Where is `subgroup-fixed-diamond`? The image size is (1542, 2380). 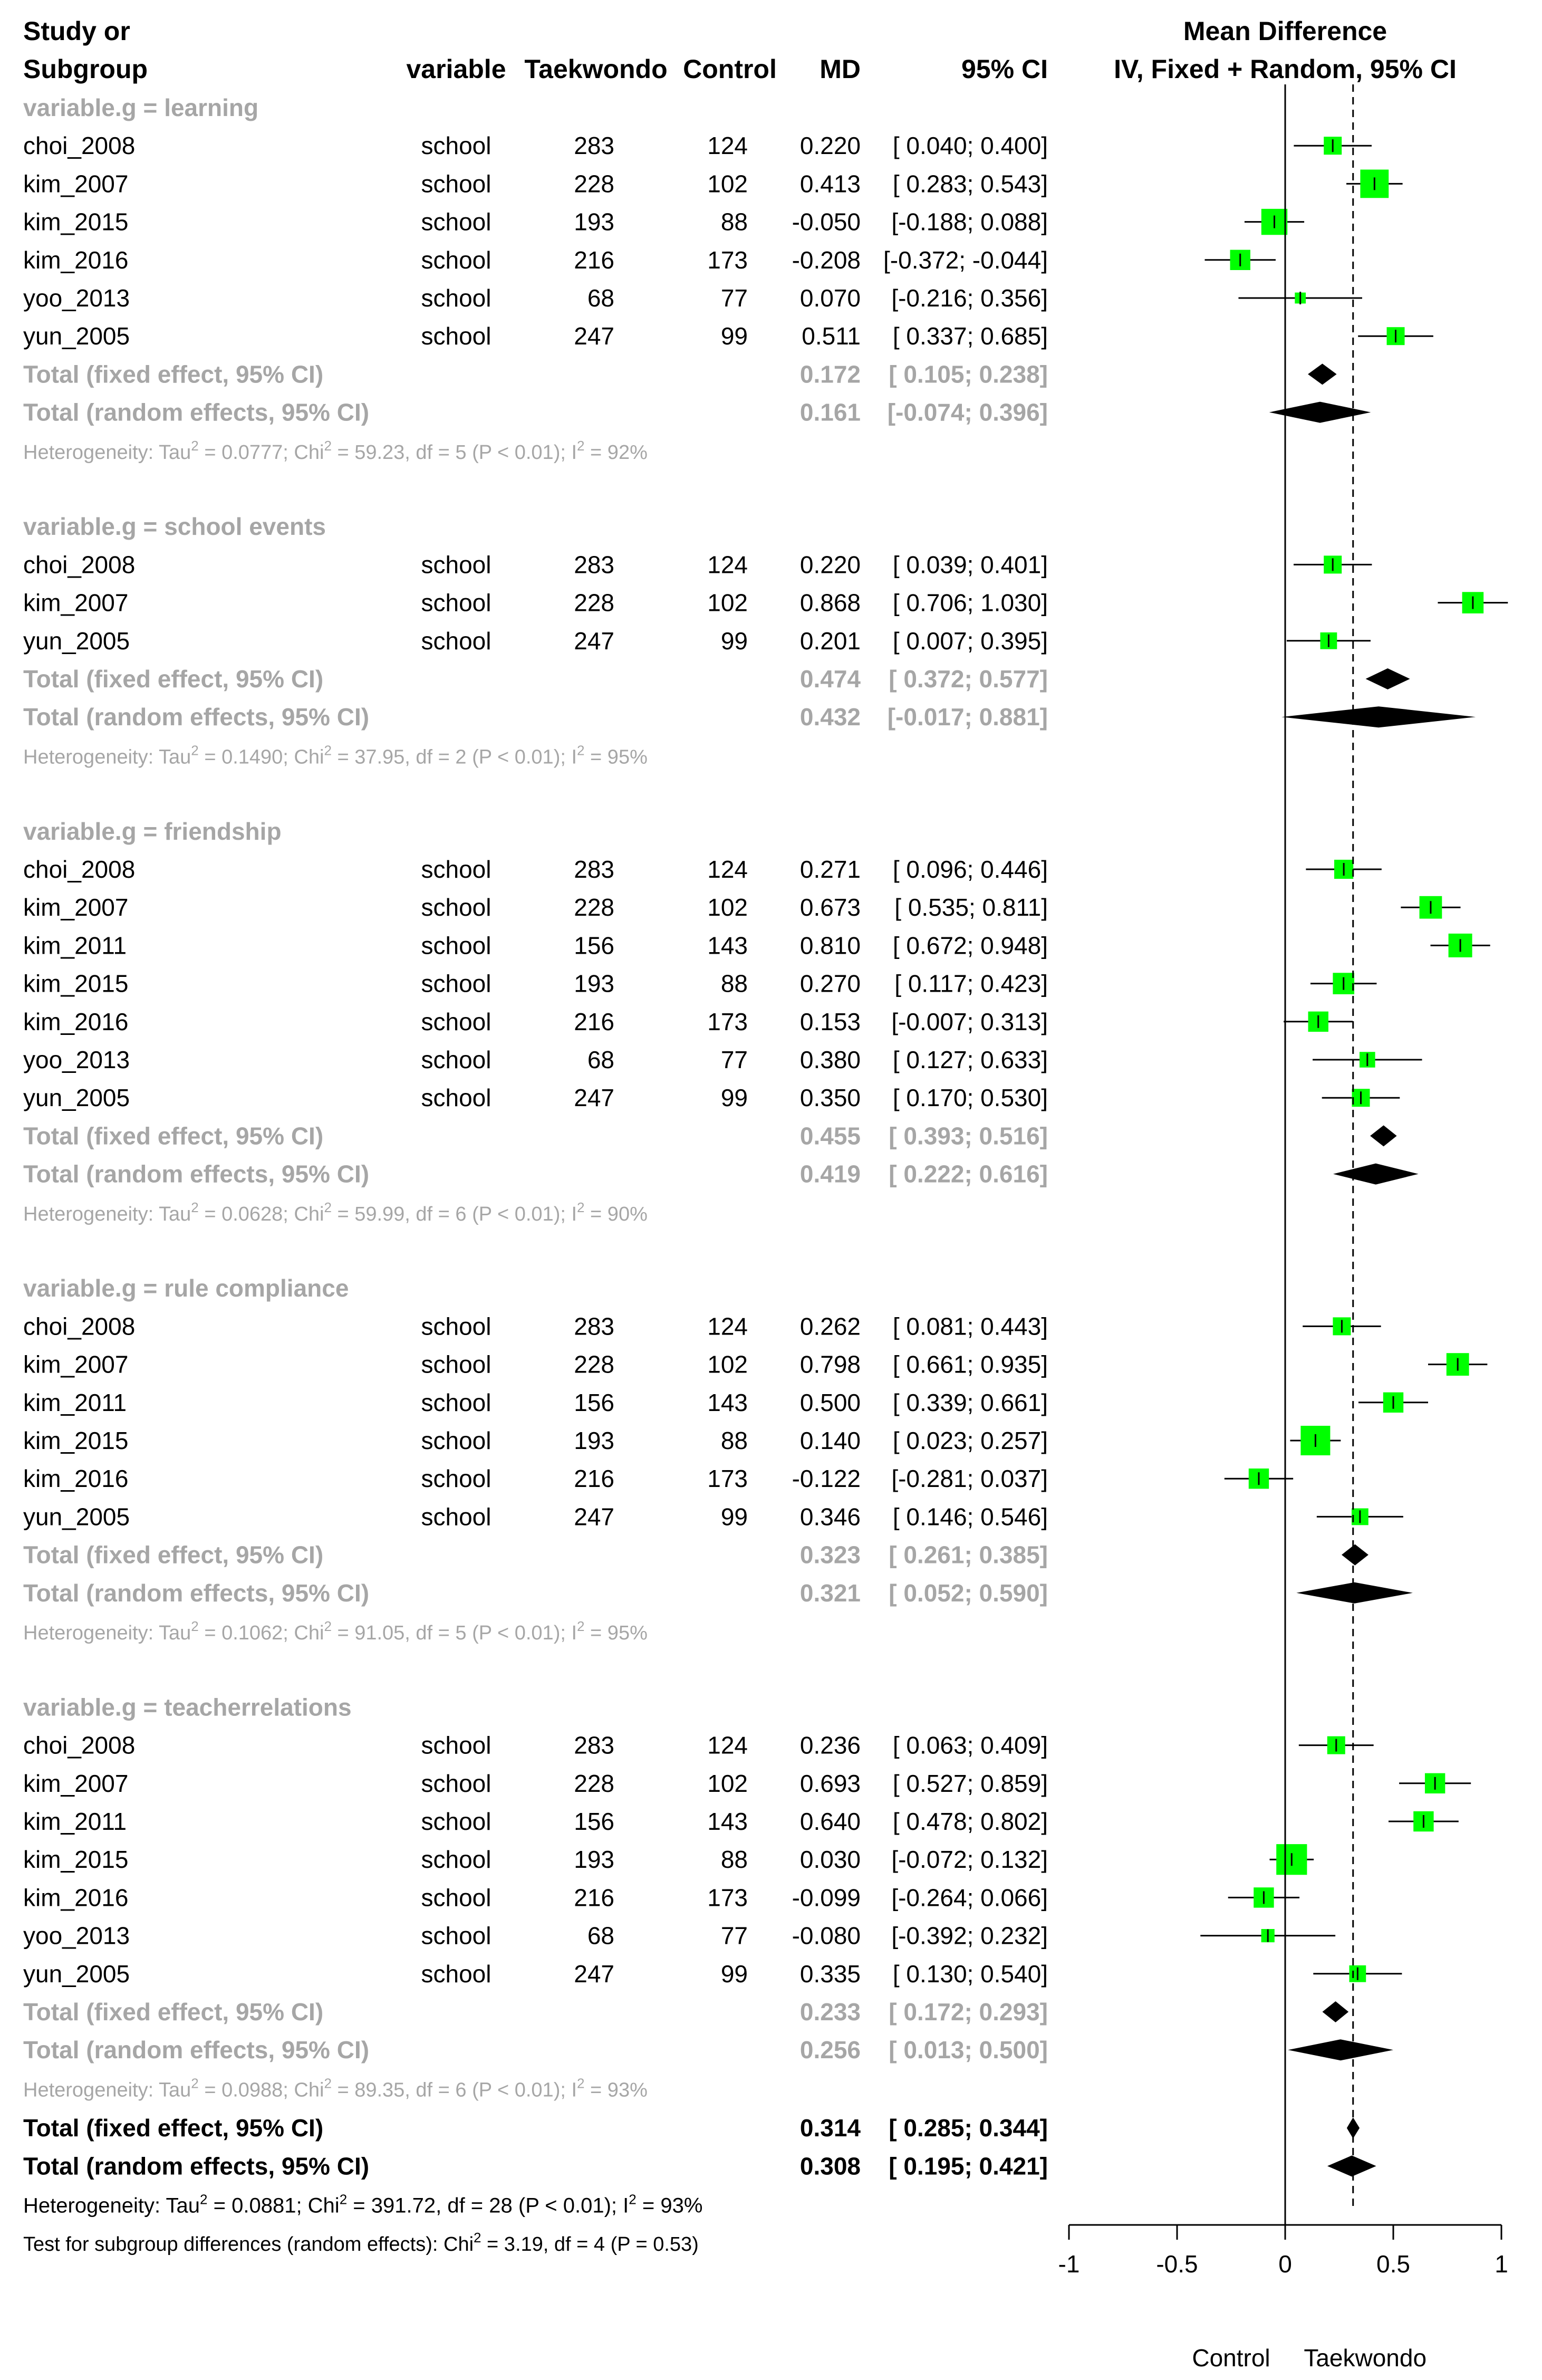
subgroup-fixed-diamond is located at coordinates (1335, 2011).